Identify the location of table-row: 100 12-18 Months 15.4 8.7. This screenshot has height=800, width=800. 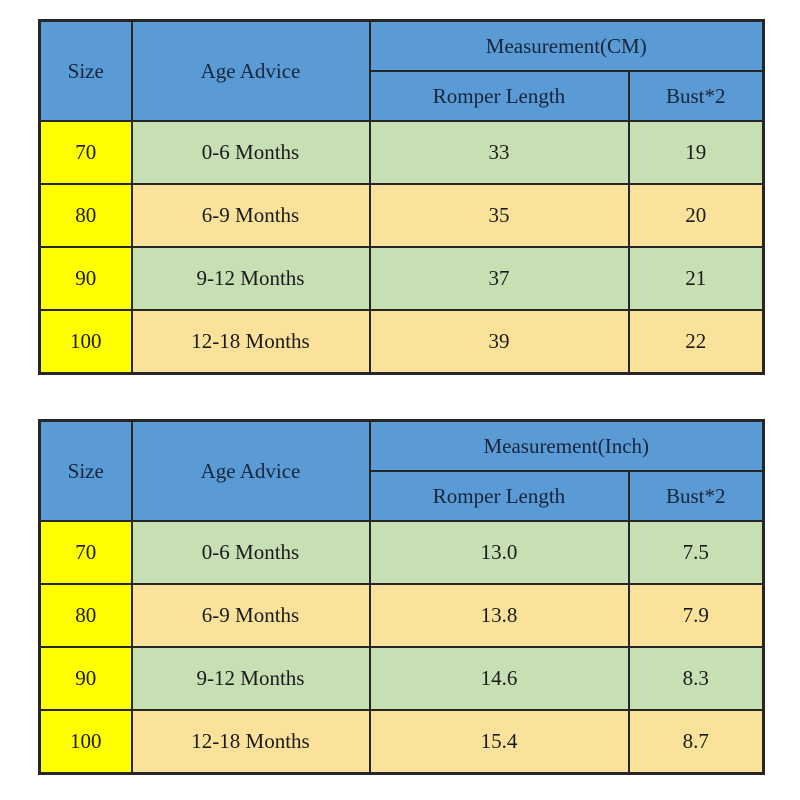
(401, 742).